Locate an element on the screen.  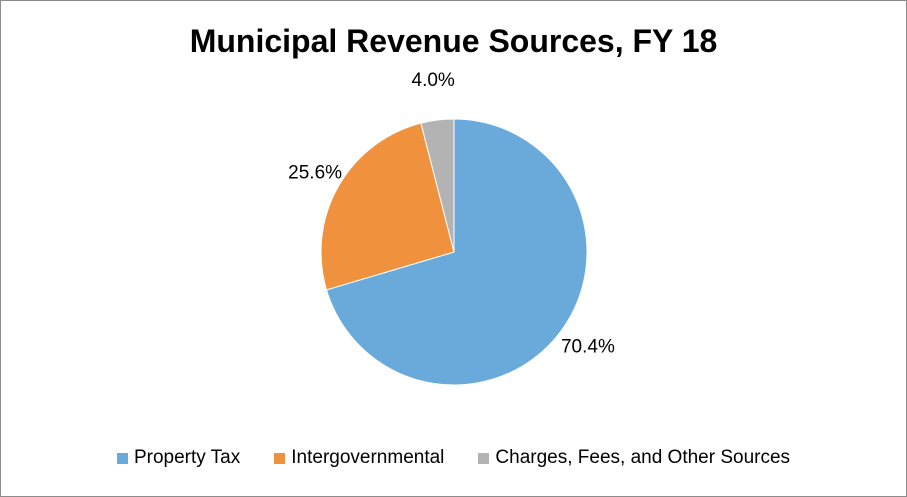
legend-item-intergovernmental: Intergovernmental is located at coordinates (359, 458).